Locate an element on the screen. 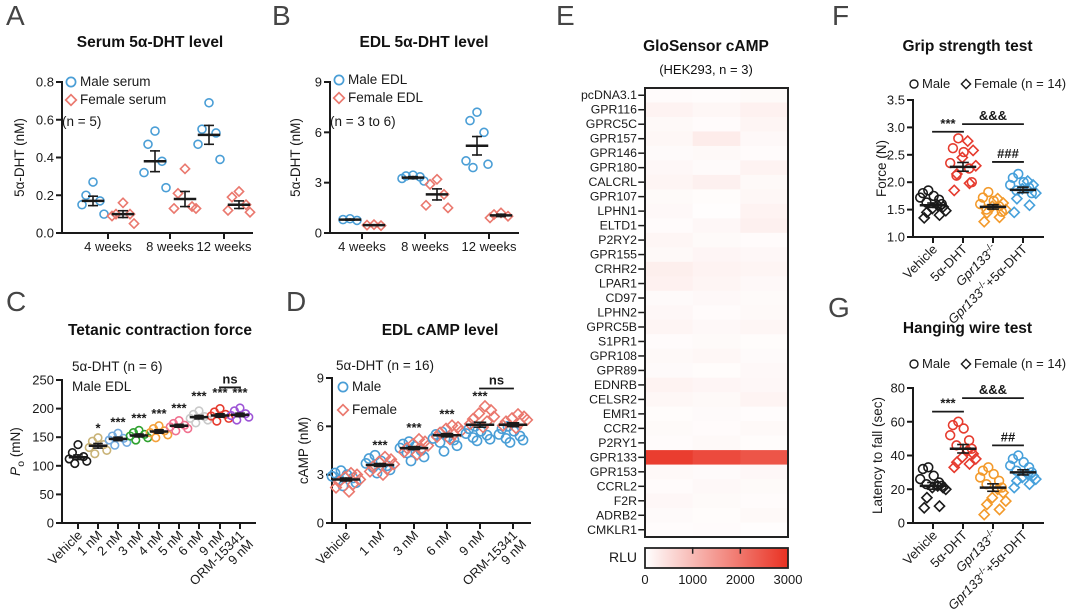 The width and height of the screenshot is (1080, 614). row-label: CALCRL is located at coordinates (612, 182).